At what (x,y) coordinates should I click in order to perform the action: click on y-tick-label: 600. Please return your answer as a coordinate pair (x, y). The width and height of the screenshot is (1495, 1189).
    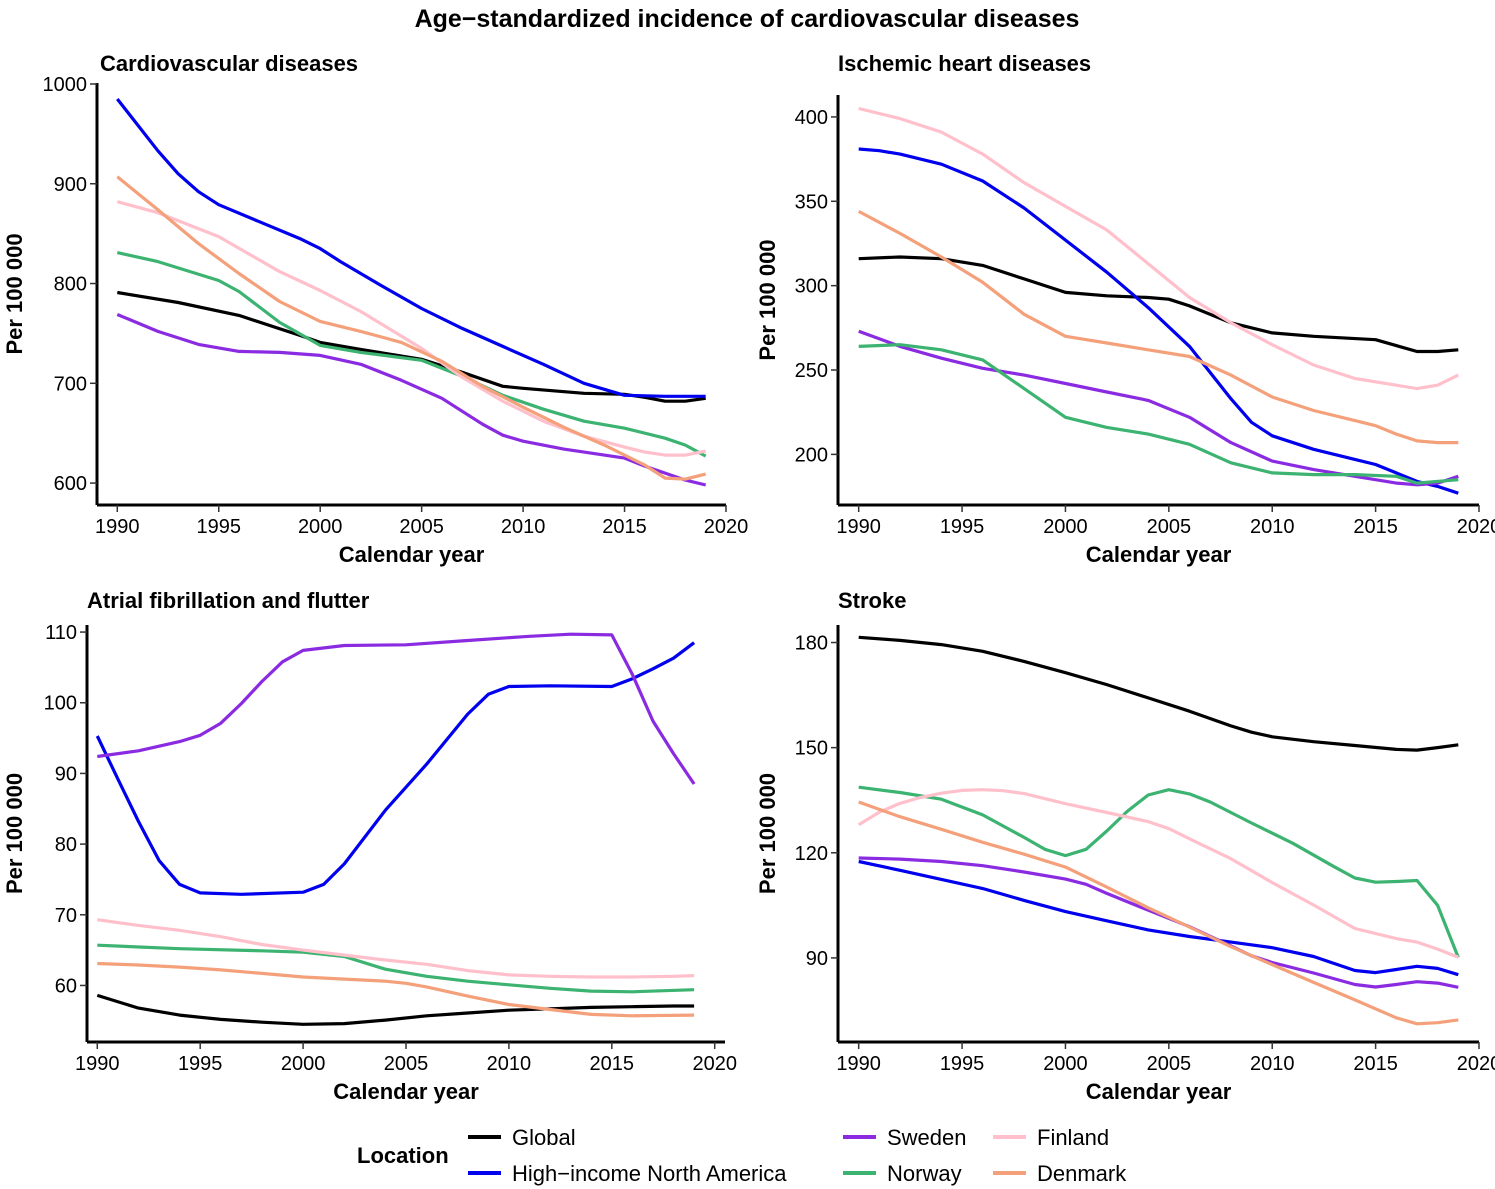
    Looking at the image, I should click on (70, 484).